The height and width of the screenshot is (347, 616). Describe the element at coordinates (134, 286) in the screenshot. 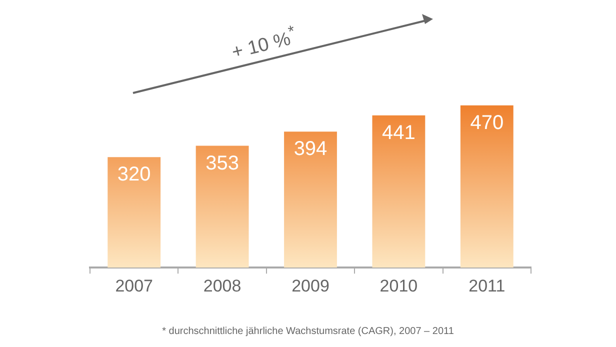

I see `x-tick-label: 2007` at that location.